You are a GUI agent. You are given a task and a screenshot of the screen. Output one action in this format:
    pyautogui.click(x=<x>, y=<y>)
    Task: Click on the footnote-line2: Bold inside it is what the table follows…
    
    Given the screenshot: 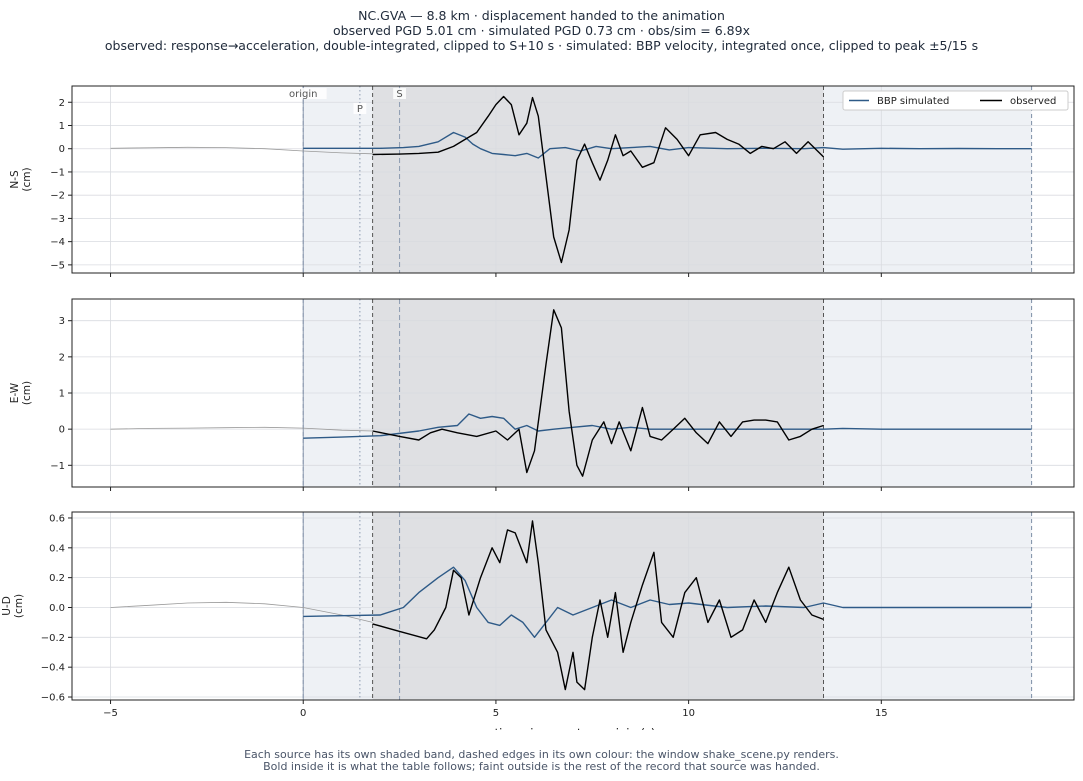 What is the action you would take?
    pyautogui.click(x=541, y=766)
    